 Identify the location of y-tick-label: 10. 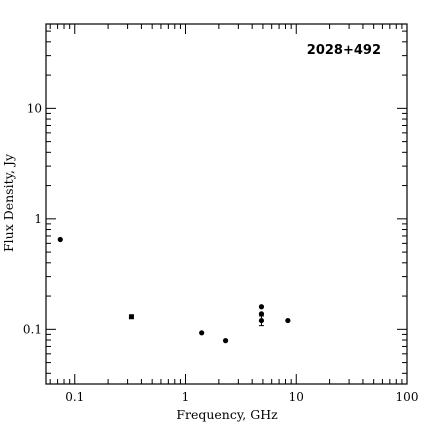
(34, 108).